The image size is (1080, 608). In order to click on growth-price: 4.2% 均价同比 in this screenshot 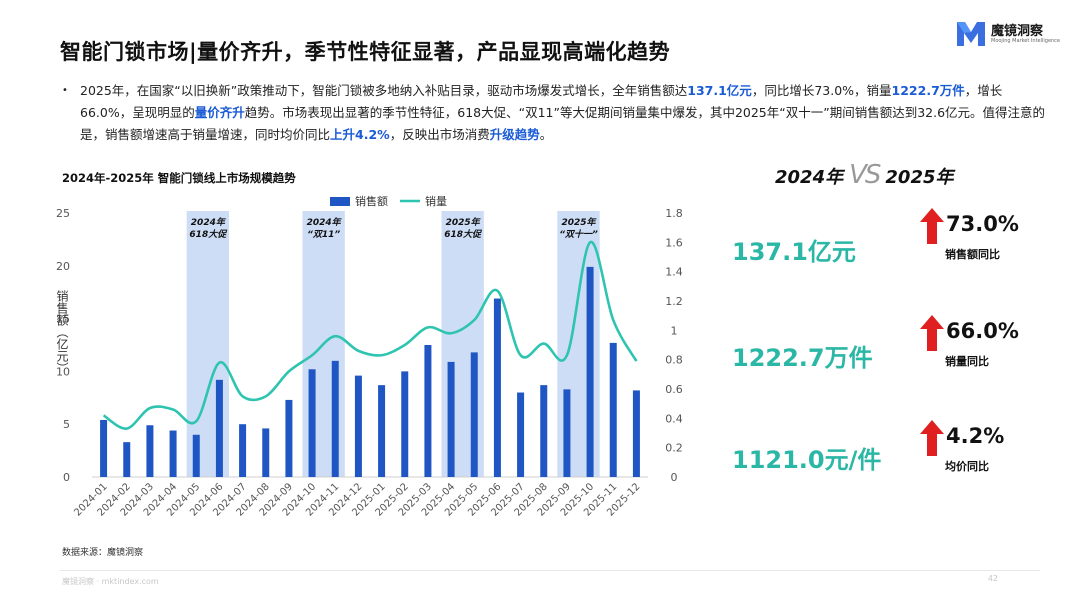, I will do `click(980, 450)`.